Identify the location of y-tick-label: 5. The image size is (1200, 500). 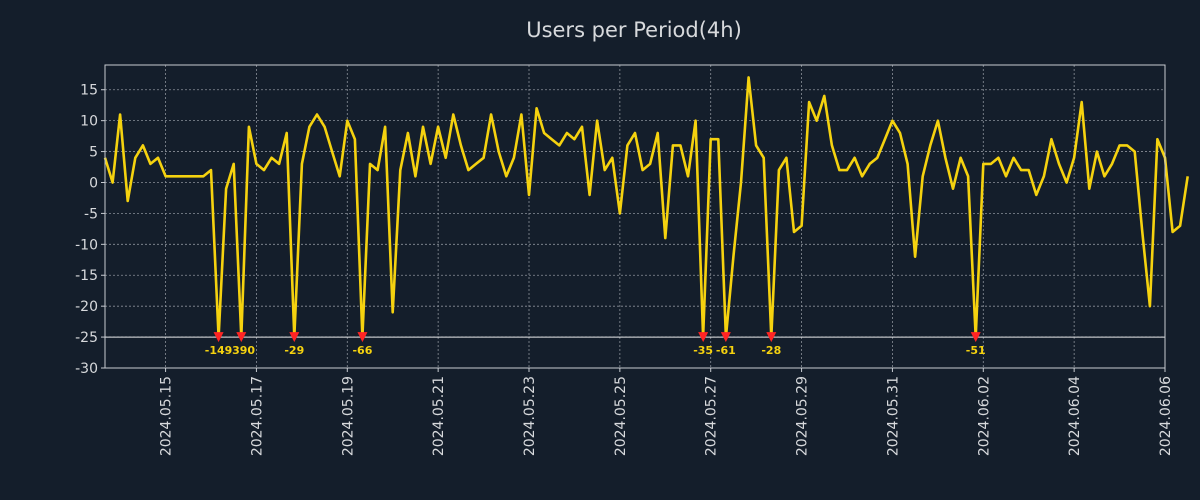
(93, 153).